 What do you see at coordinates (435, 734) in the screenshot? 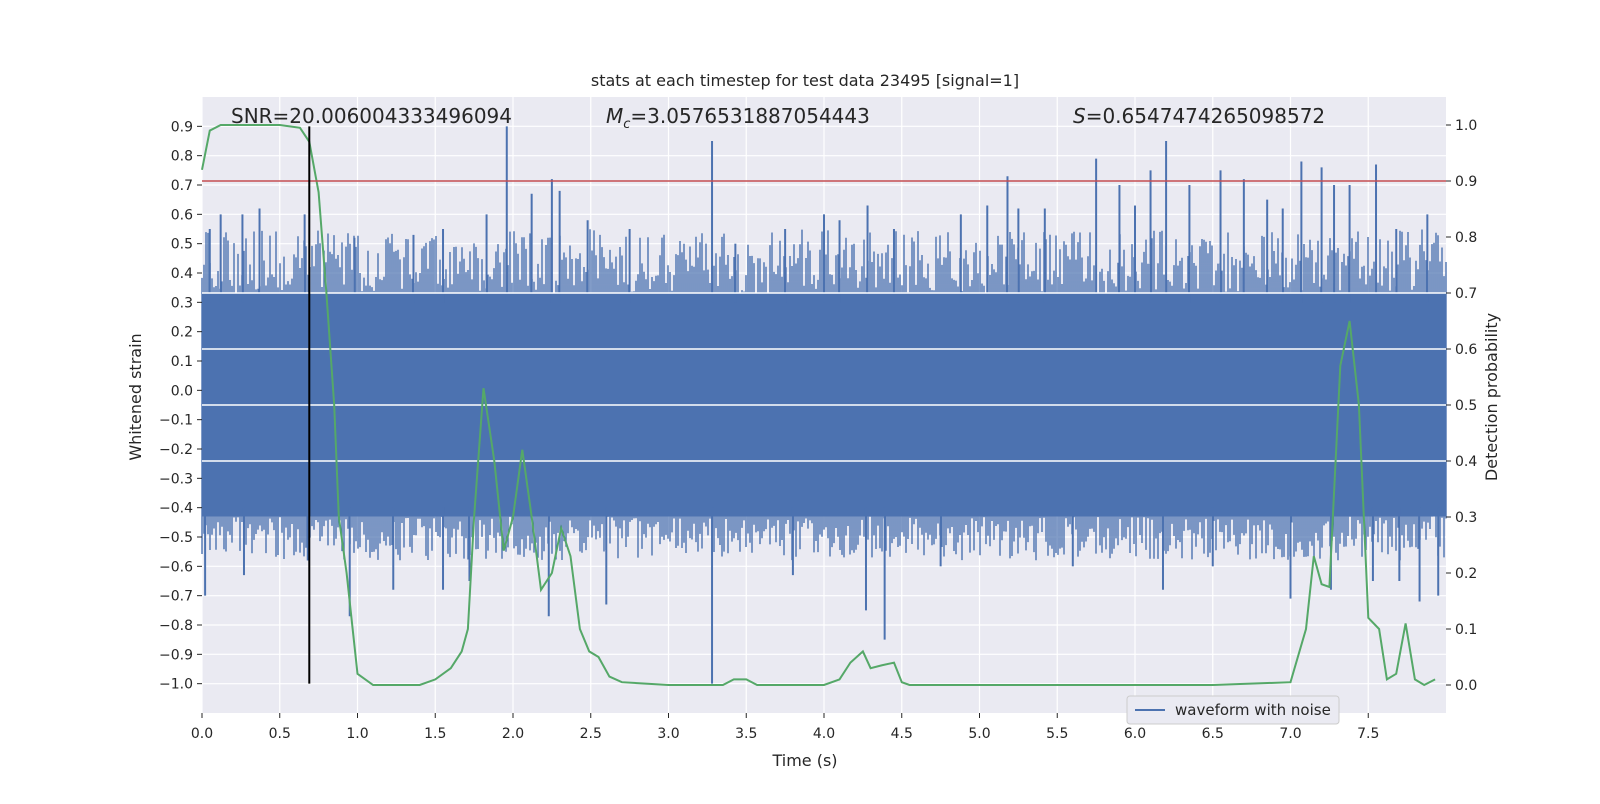
I see `x-tick-label: 1.5` at bounding box center [435, 734].